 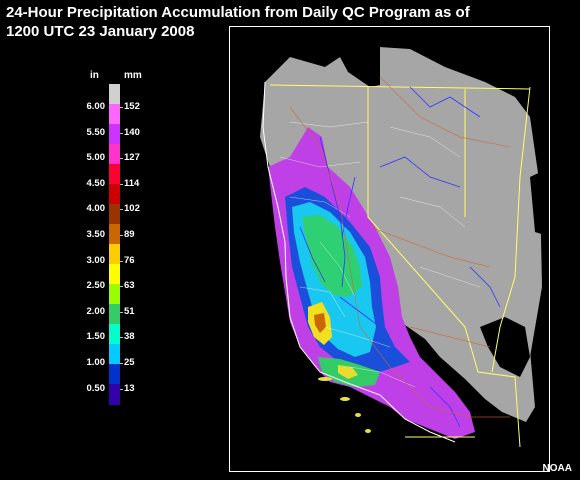 What do you see at coordinates (96, 311) in the screenshot?
I see `legend-inch-label: 2.00` at bounding box center [96, 311].